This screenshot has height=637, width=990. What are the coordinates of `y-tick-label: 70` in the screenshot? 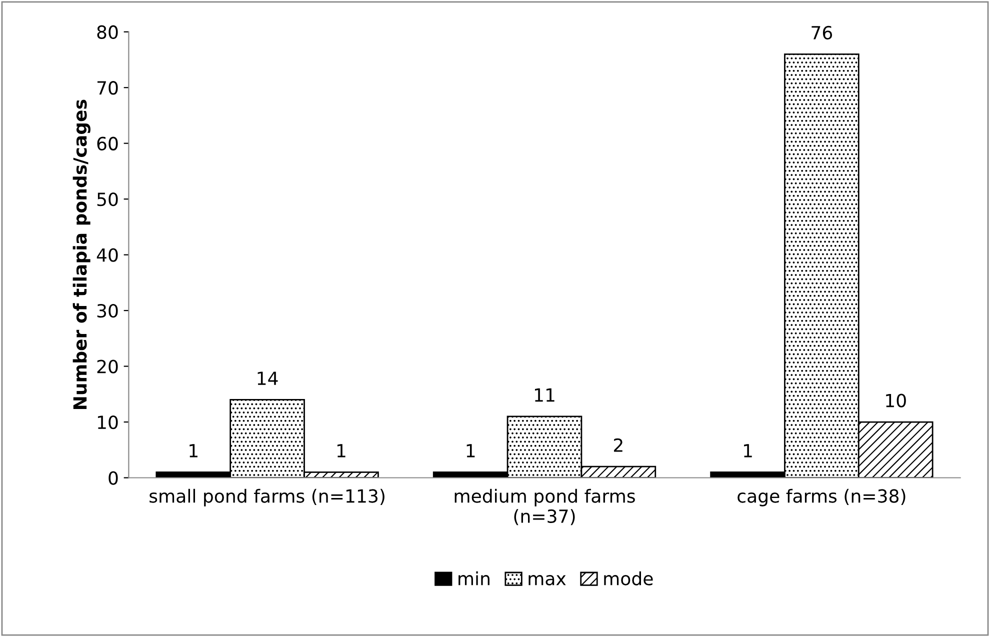 It's located at (107, 88).